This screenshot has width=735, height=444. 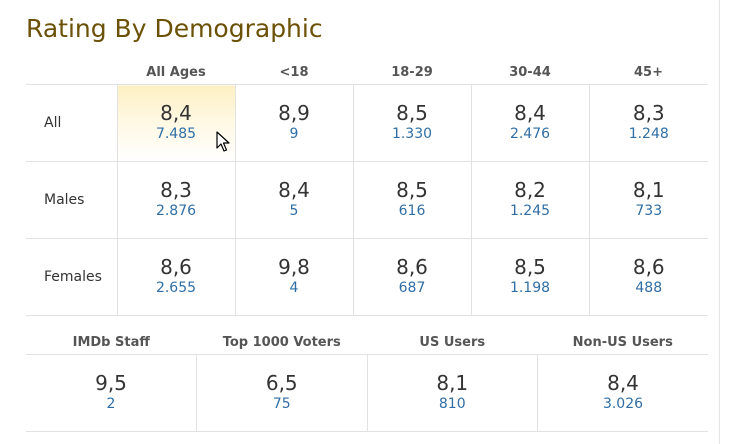 I want to click on cell-females-18-29: 8,6 687, so click(x=411, y=277).